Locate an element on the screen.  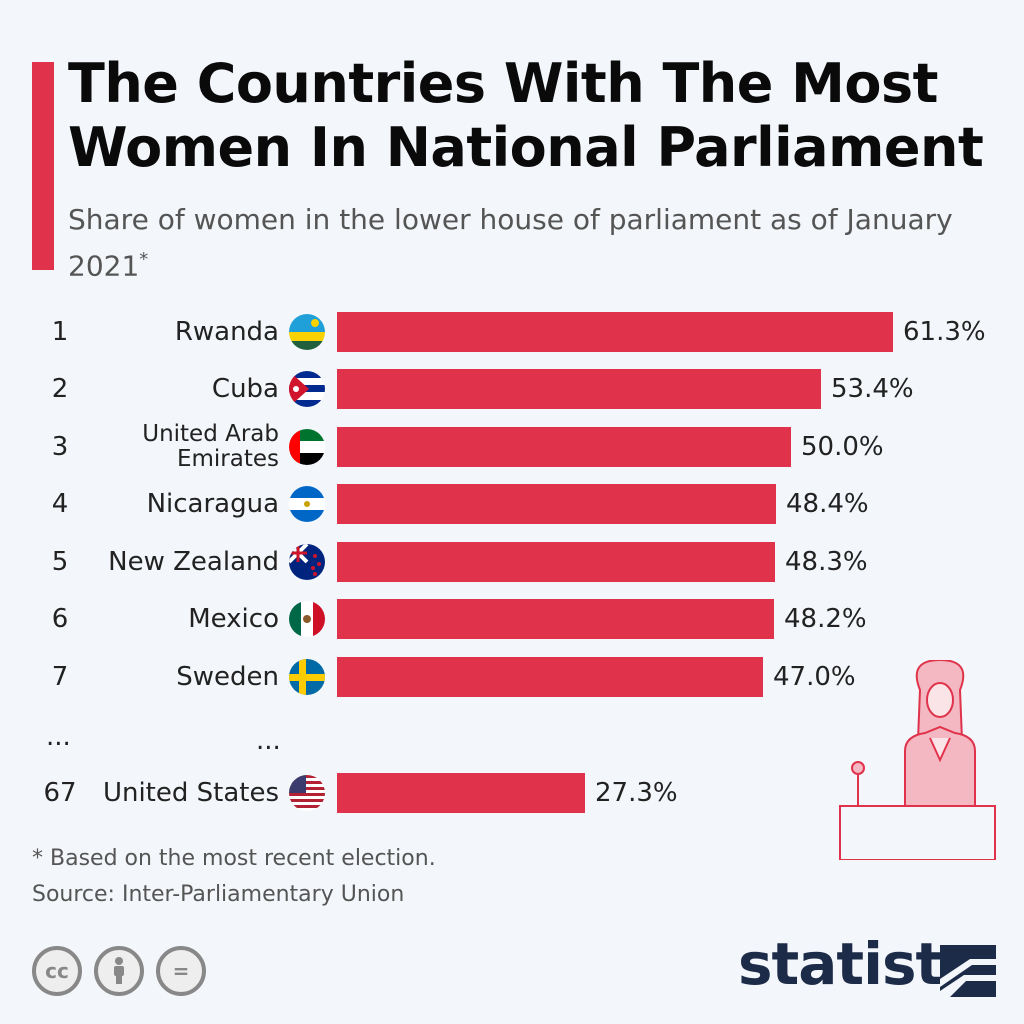
mexico-flag-icon is located at coordinates (307, 619).